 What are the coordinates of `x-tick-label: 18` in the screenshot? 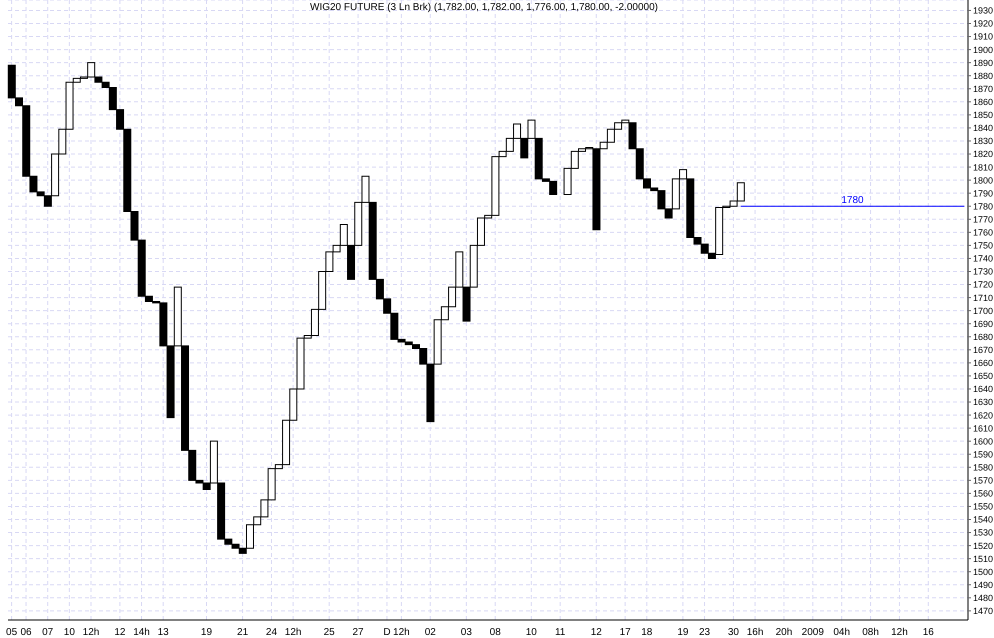 It's located at (647, 632).